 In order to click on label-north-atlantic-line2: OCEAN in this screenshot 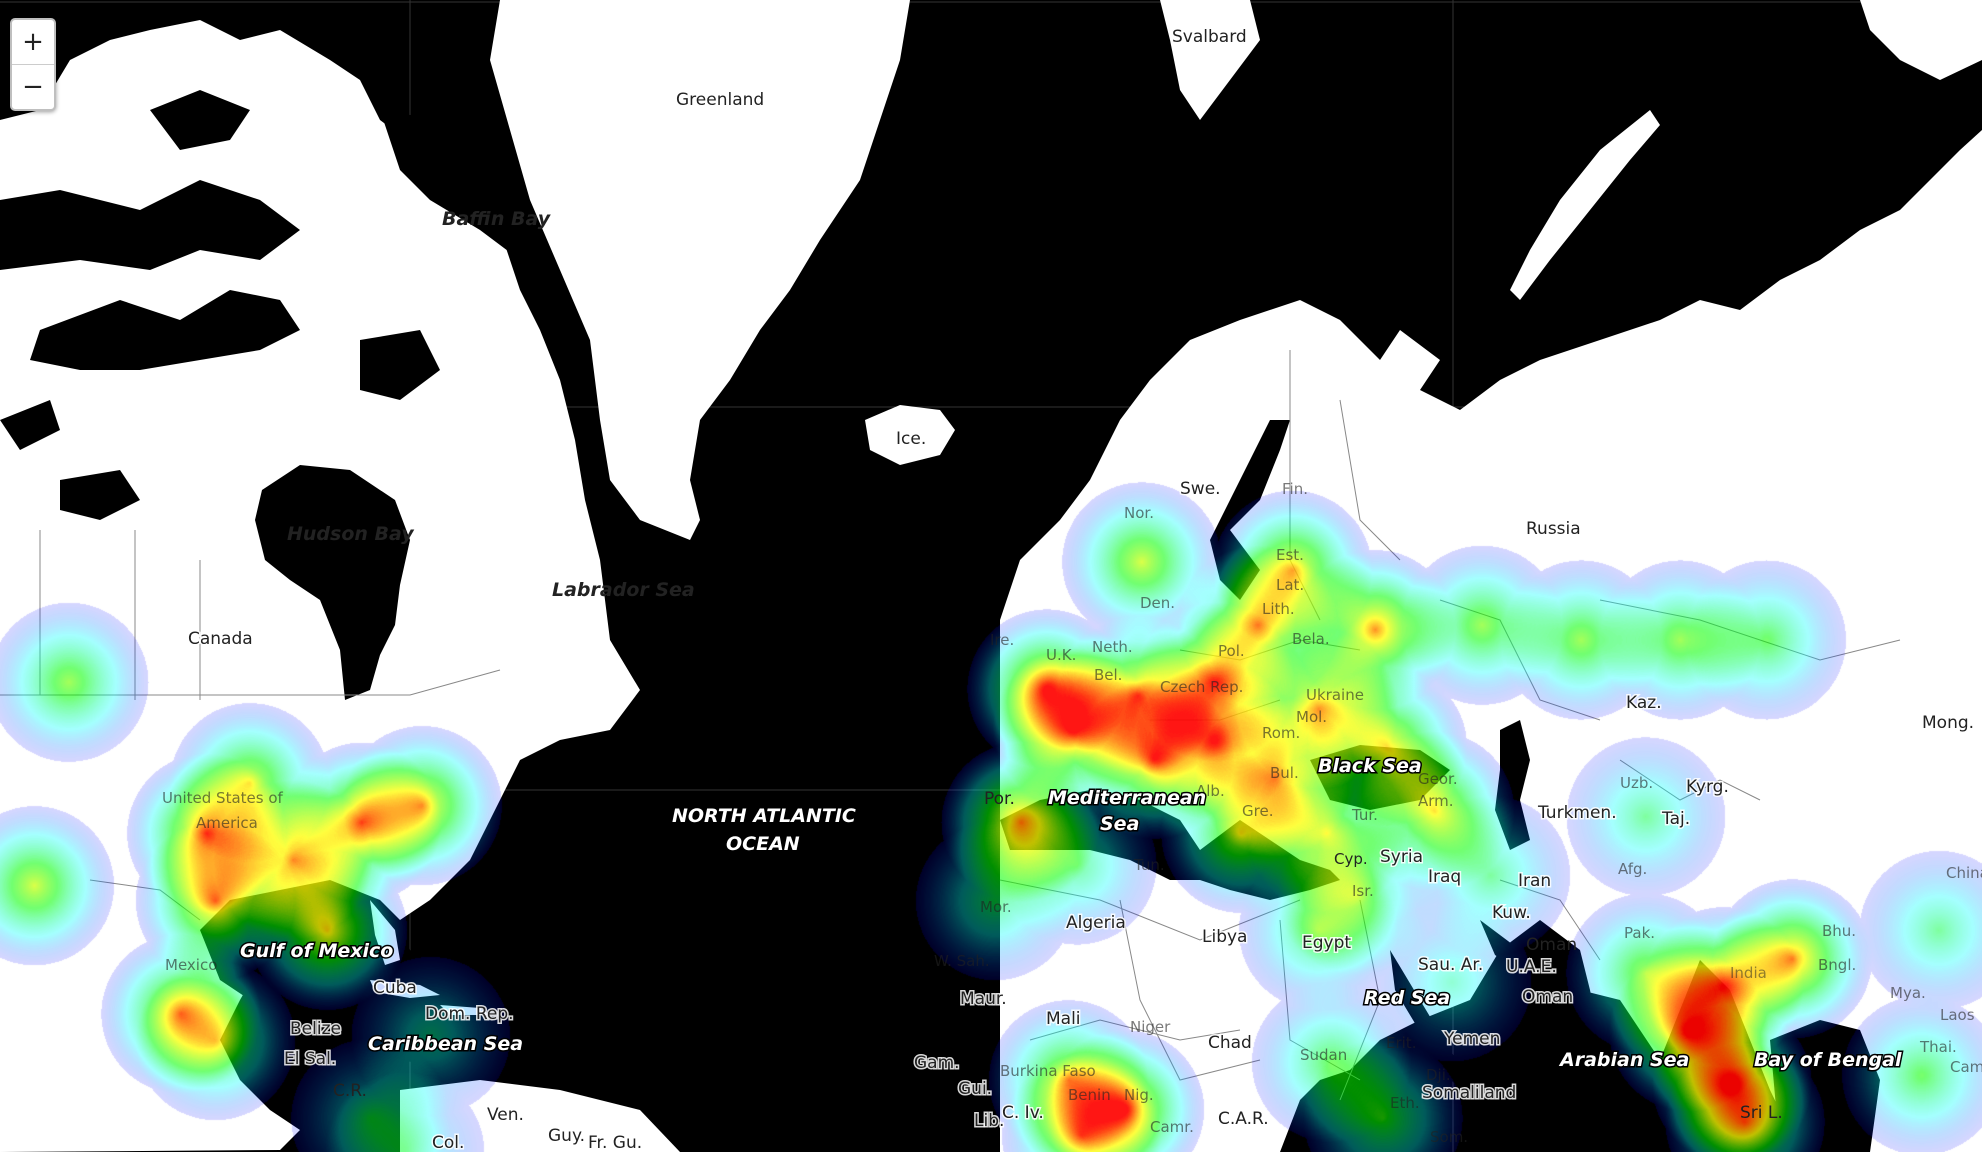, I will do `click(763, 844)`.